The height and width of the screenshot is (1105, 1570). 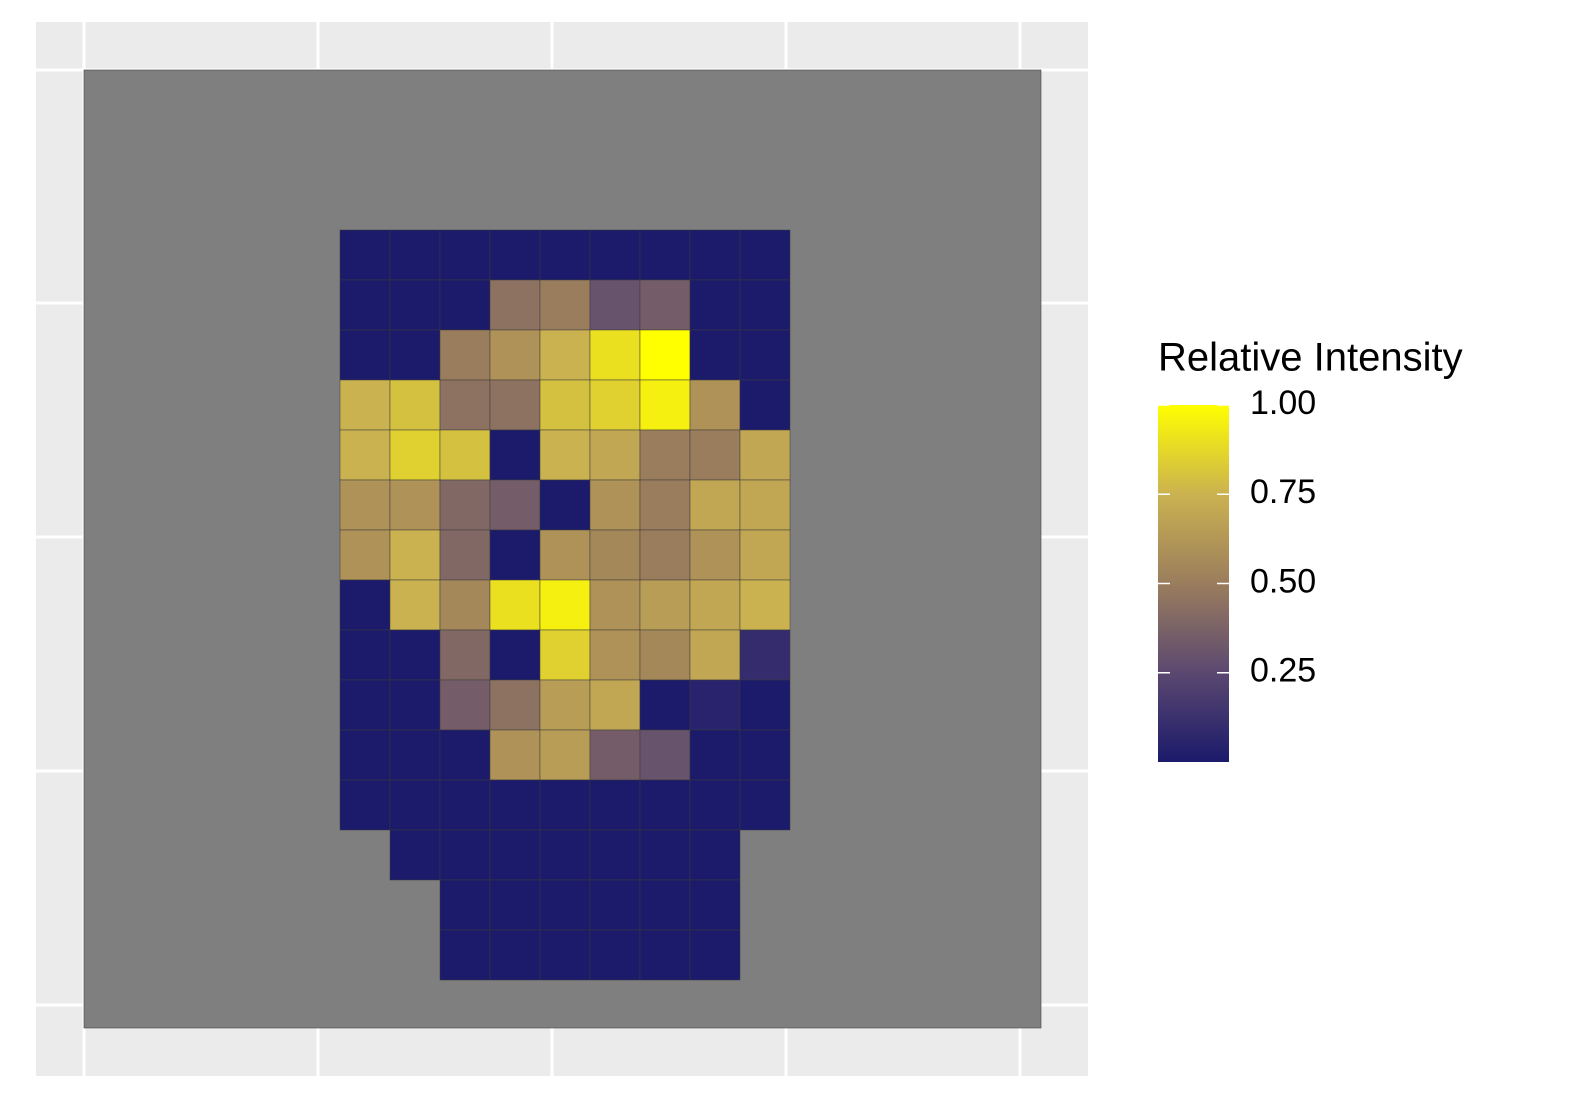 What do you see at coordinates (1237, 537) in the screenshot?
I see `colorbar-ticks: 0.25 0.50 0.75 1.00` at bounding box center [1237, 537].